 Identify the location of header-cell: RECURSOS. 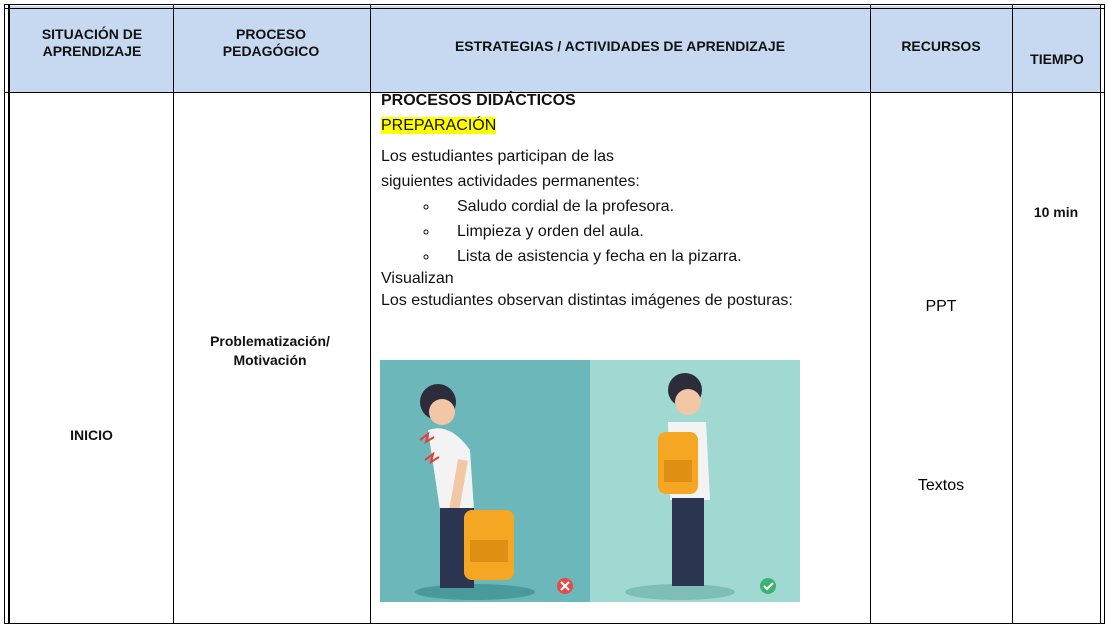
(941, 46).